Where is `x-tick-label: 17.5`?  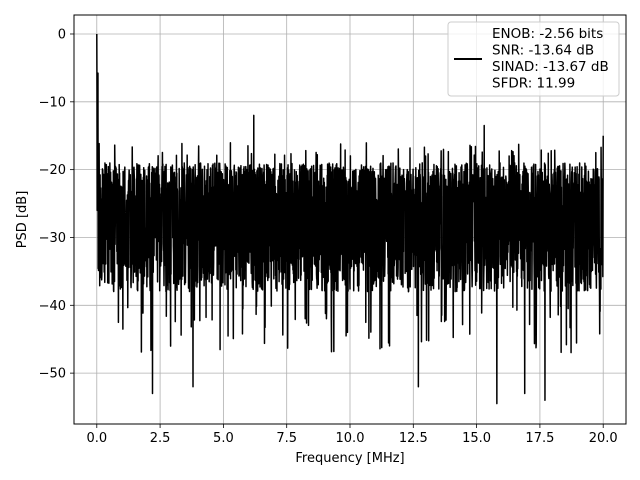 x-tick-label: 17.5 is located at coordinates (539, 438).